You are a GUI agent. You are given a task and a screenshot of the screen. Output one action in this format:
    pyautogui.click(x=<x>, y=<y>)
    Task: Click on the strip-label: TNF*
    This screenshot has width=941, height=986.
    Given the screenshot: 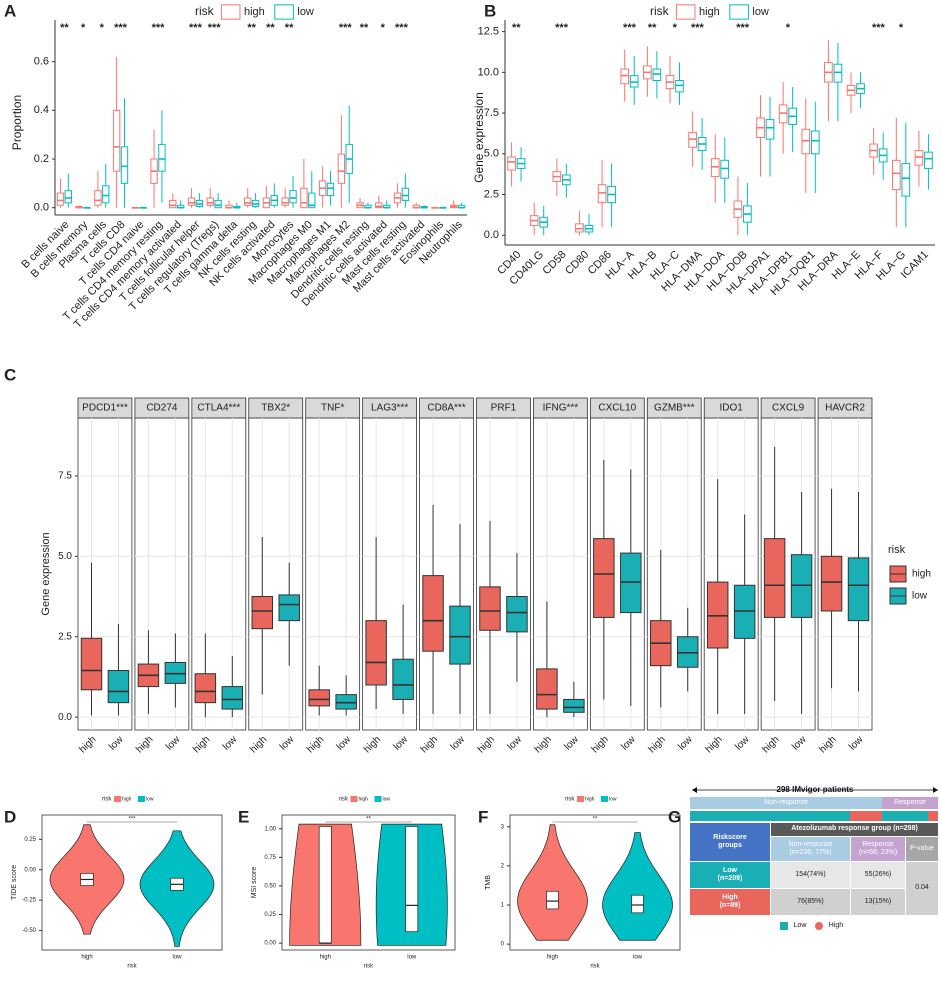 What is the action you would take?
    pyautogui.click(x=332, y=408)
    